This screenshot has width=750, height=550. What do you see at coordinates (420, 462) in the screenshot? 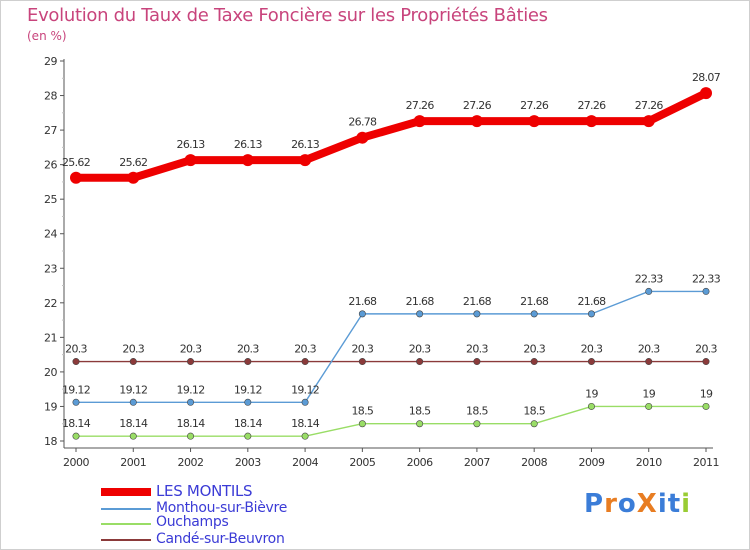
I see `x-tick-label: 2006` at bounding box center [420, 462].